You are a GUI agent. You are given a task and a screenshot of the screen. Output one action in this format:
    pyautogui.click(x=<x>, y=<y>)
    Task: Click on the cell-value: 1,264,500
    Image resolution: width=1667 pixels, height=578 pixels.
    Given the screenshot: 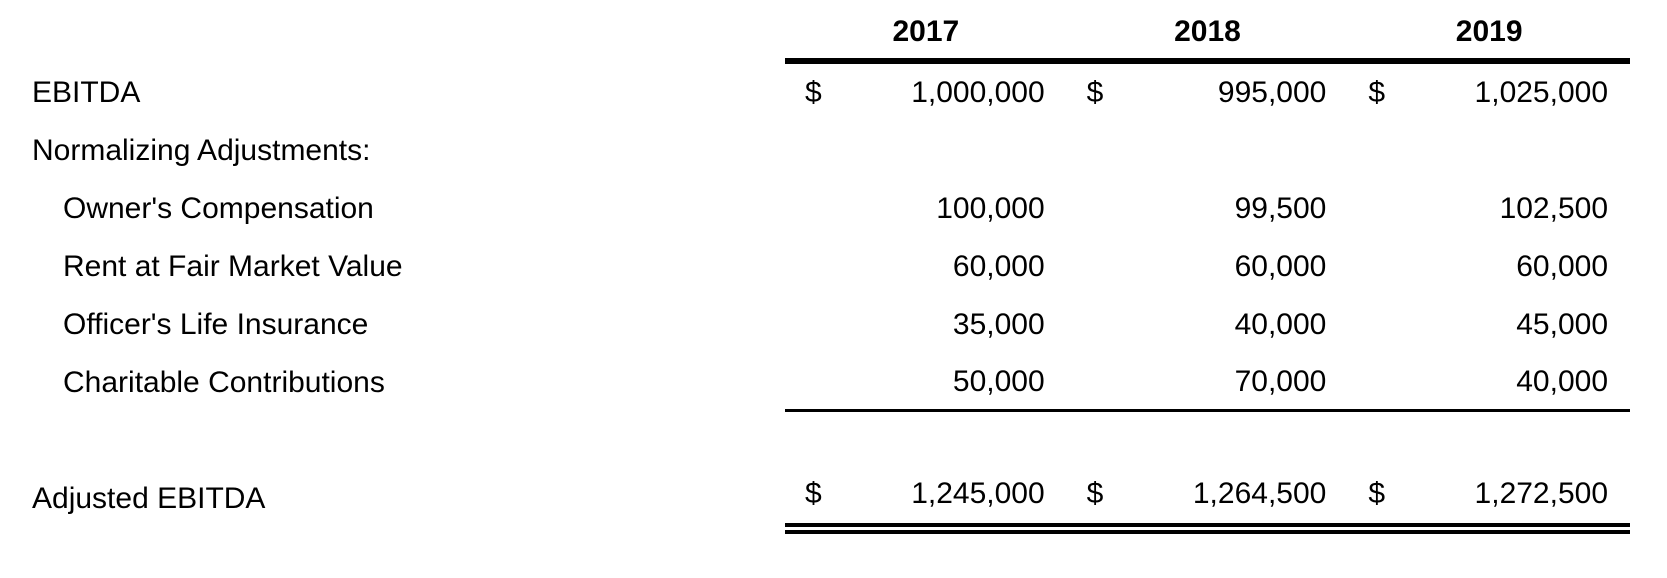 What is the action you would take?
    pyautogui.click(x=1259, y=493)
    